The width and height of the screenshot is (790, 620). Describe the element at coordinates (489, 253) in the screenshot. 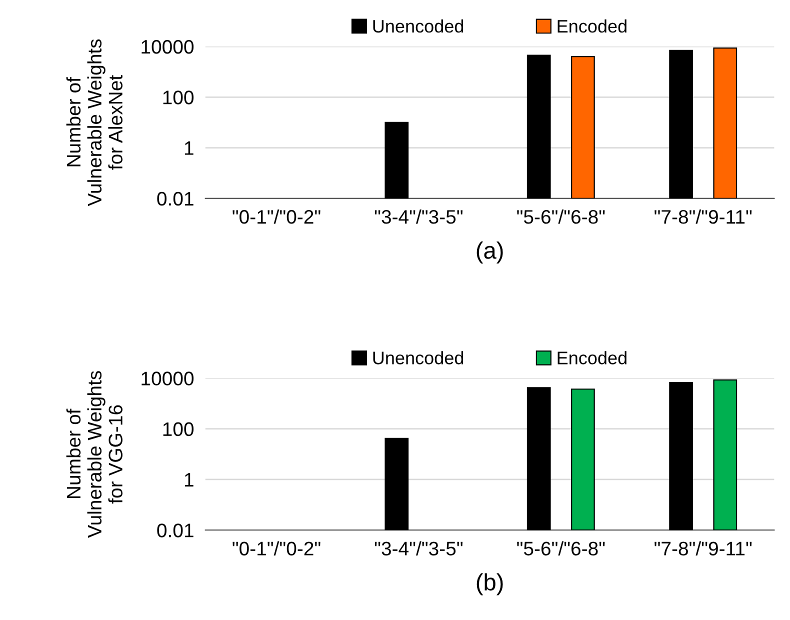

I see `x-axis-title: (a)` at that location.